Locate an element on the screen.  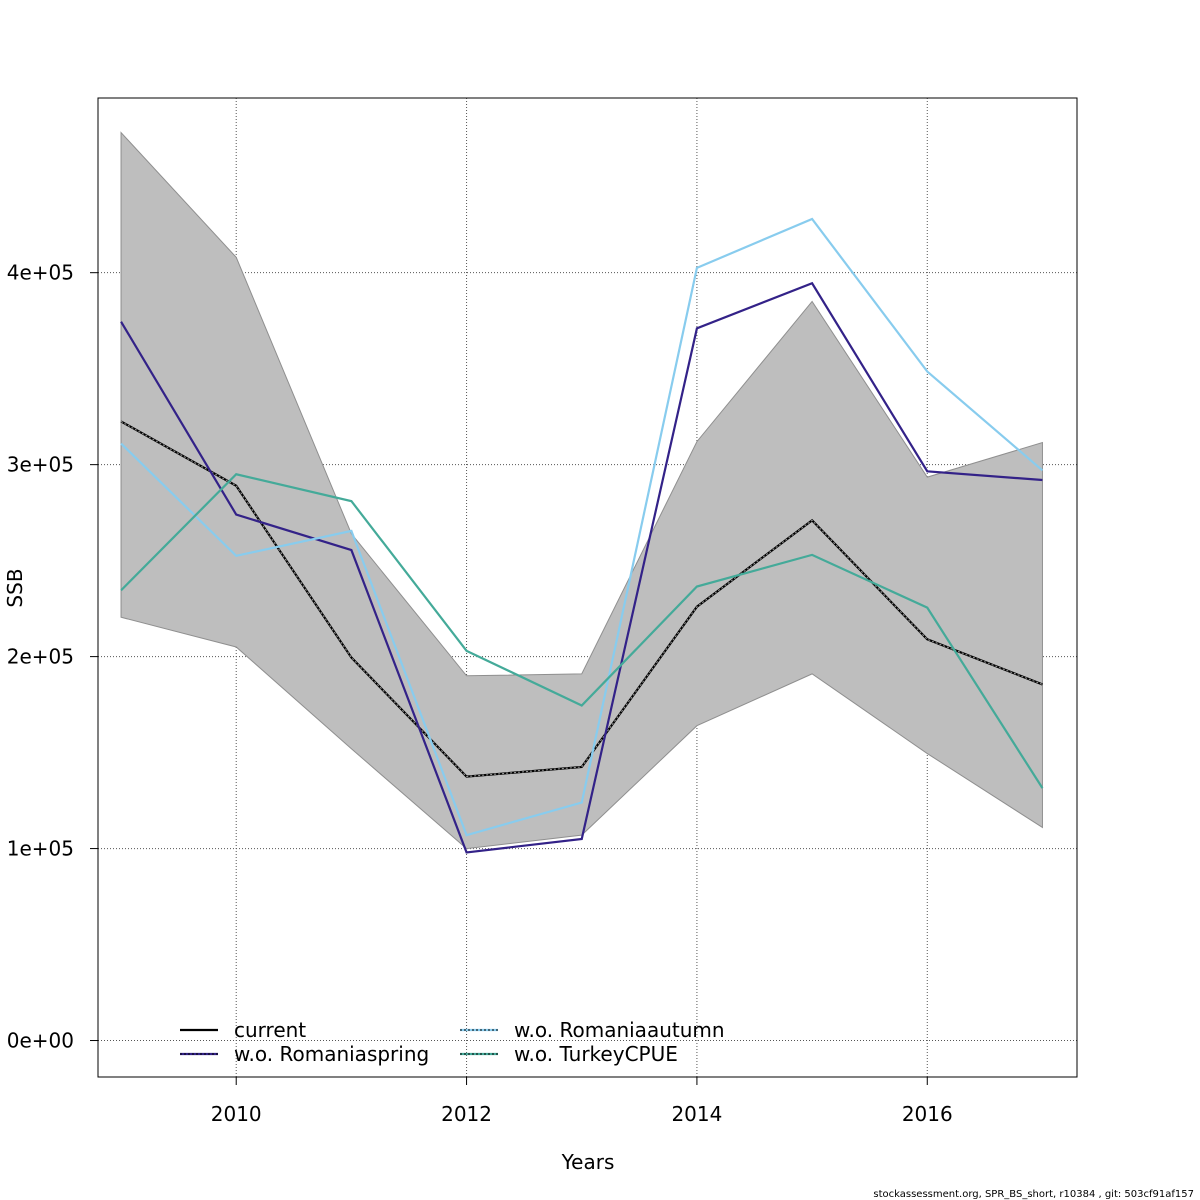
y-axis-title: SSB is located at coordinates (15, 587).